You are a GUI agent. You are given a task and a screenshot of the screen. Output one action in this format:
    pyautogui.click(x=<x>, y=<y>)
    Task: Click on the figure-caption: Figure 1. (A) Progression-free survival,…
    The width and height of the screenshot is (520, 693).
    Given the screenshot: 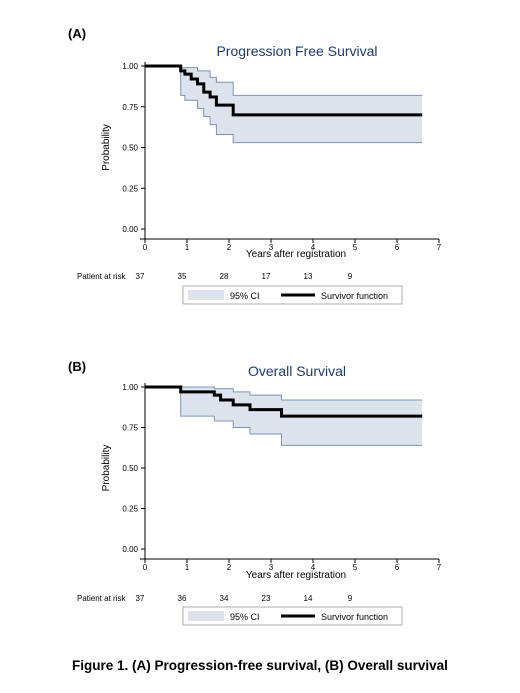 What is the action you would take?
    pyautogui.click(x=260, y=665)
    